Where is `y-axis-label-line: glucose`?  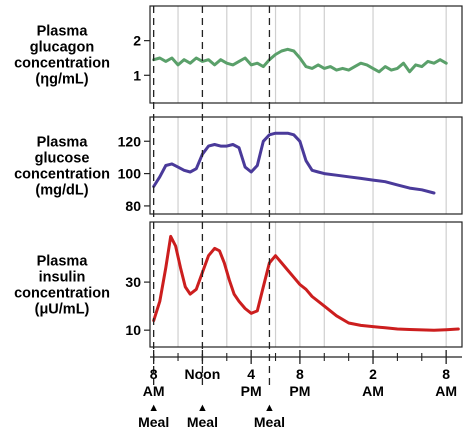 y-axis-label-line: glucose is located at coordinates (62, 159).